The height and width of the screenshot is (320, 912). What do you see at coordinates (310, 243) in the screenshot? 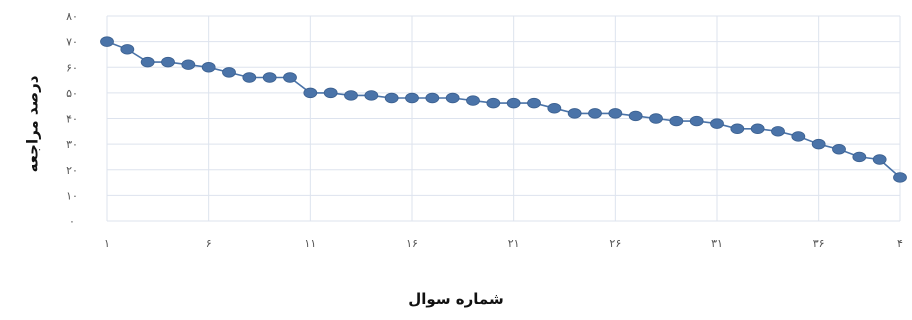
I see `x-tick-label: ۱۱` at bounding box center [310, 243].